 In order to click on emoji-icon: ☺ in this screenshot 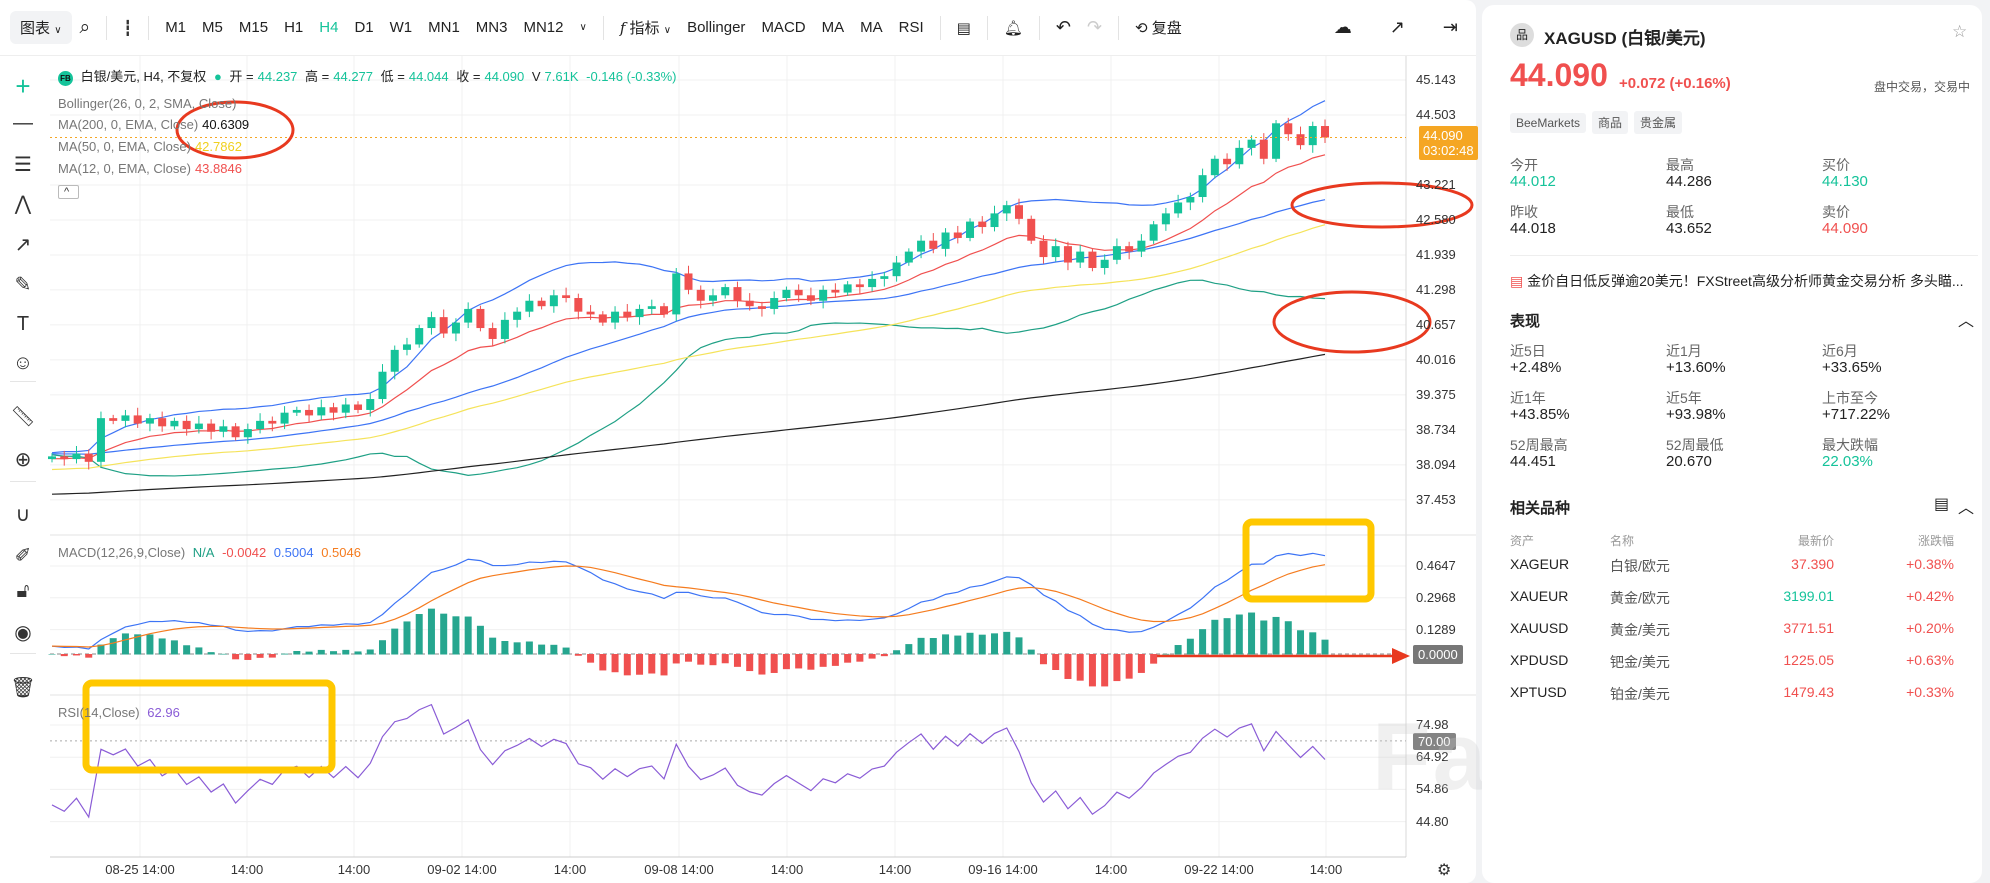, I will do `click(23, 362)`.